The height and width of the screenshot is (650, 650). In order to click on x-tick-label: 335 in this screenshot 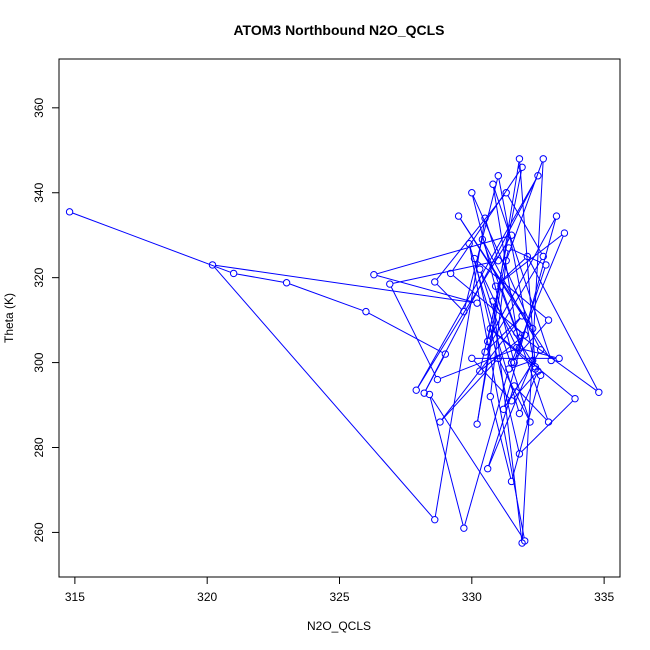, I will do `click(604, 597)`.